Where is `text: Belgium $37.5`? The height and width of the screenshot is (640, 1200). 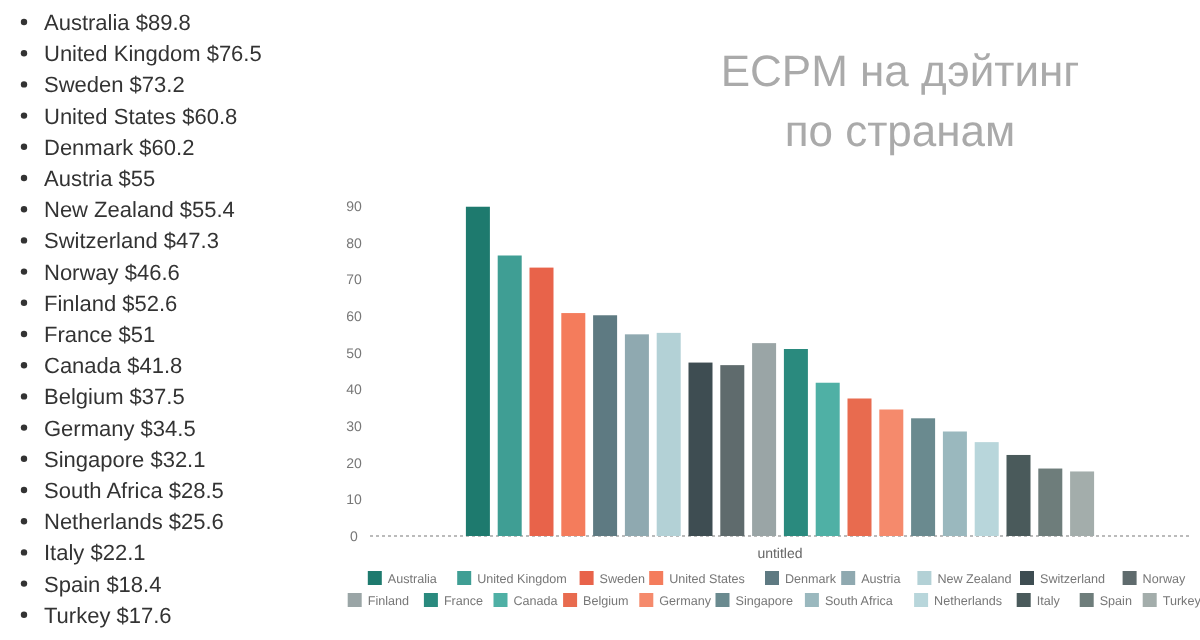 text: Belgium $37.5 is located at coordinates (114, 398).